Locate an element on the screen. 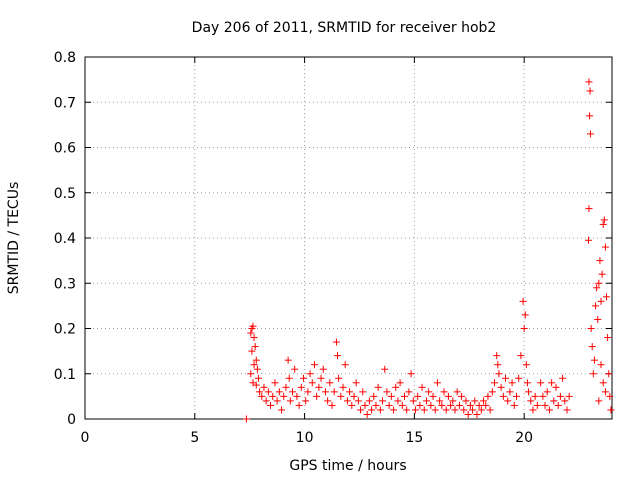  y-tick-label: 0.5 is located at coordinates (65, 194).